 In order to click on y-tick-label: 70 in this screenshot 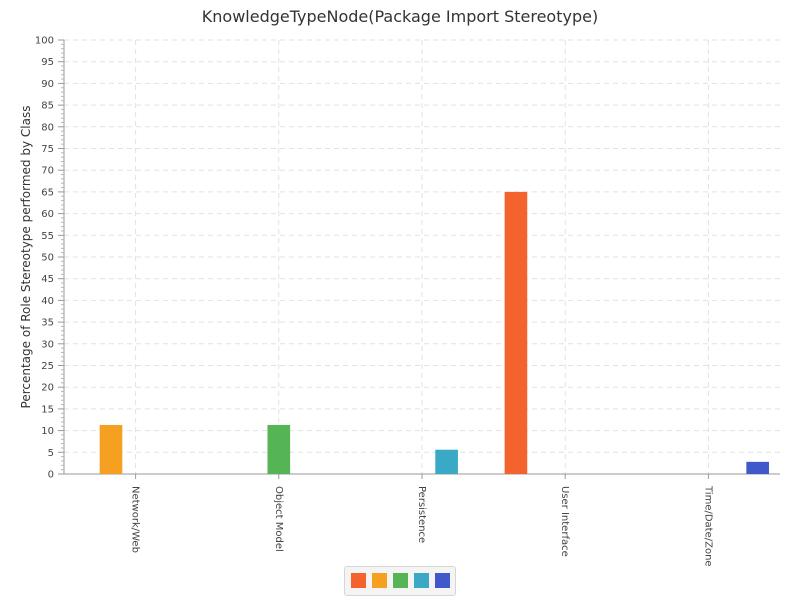, I will do `click(47, 171)`.